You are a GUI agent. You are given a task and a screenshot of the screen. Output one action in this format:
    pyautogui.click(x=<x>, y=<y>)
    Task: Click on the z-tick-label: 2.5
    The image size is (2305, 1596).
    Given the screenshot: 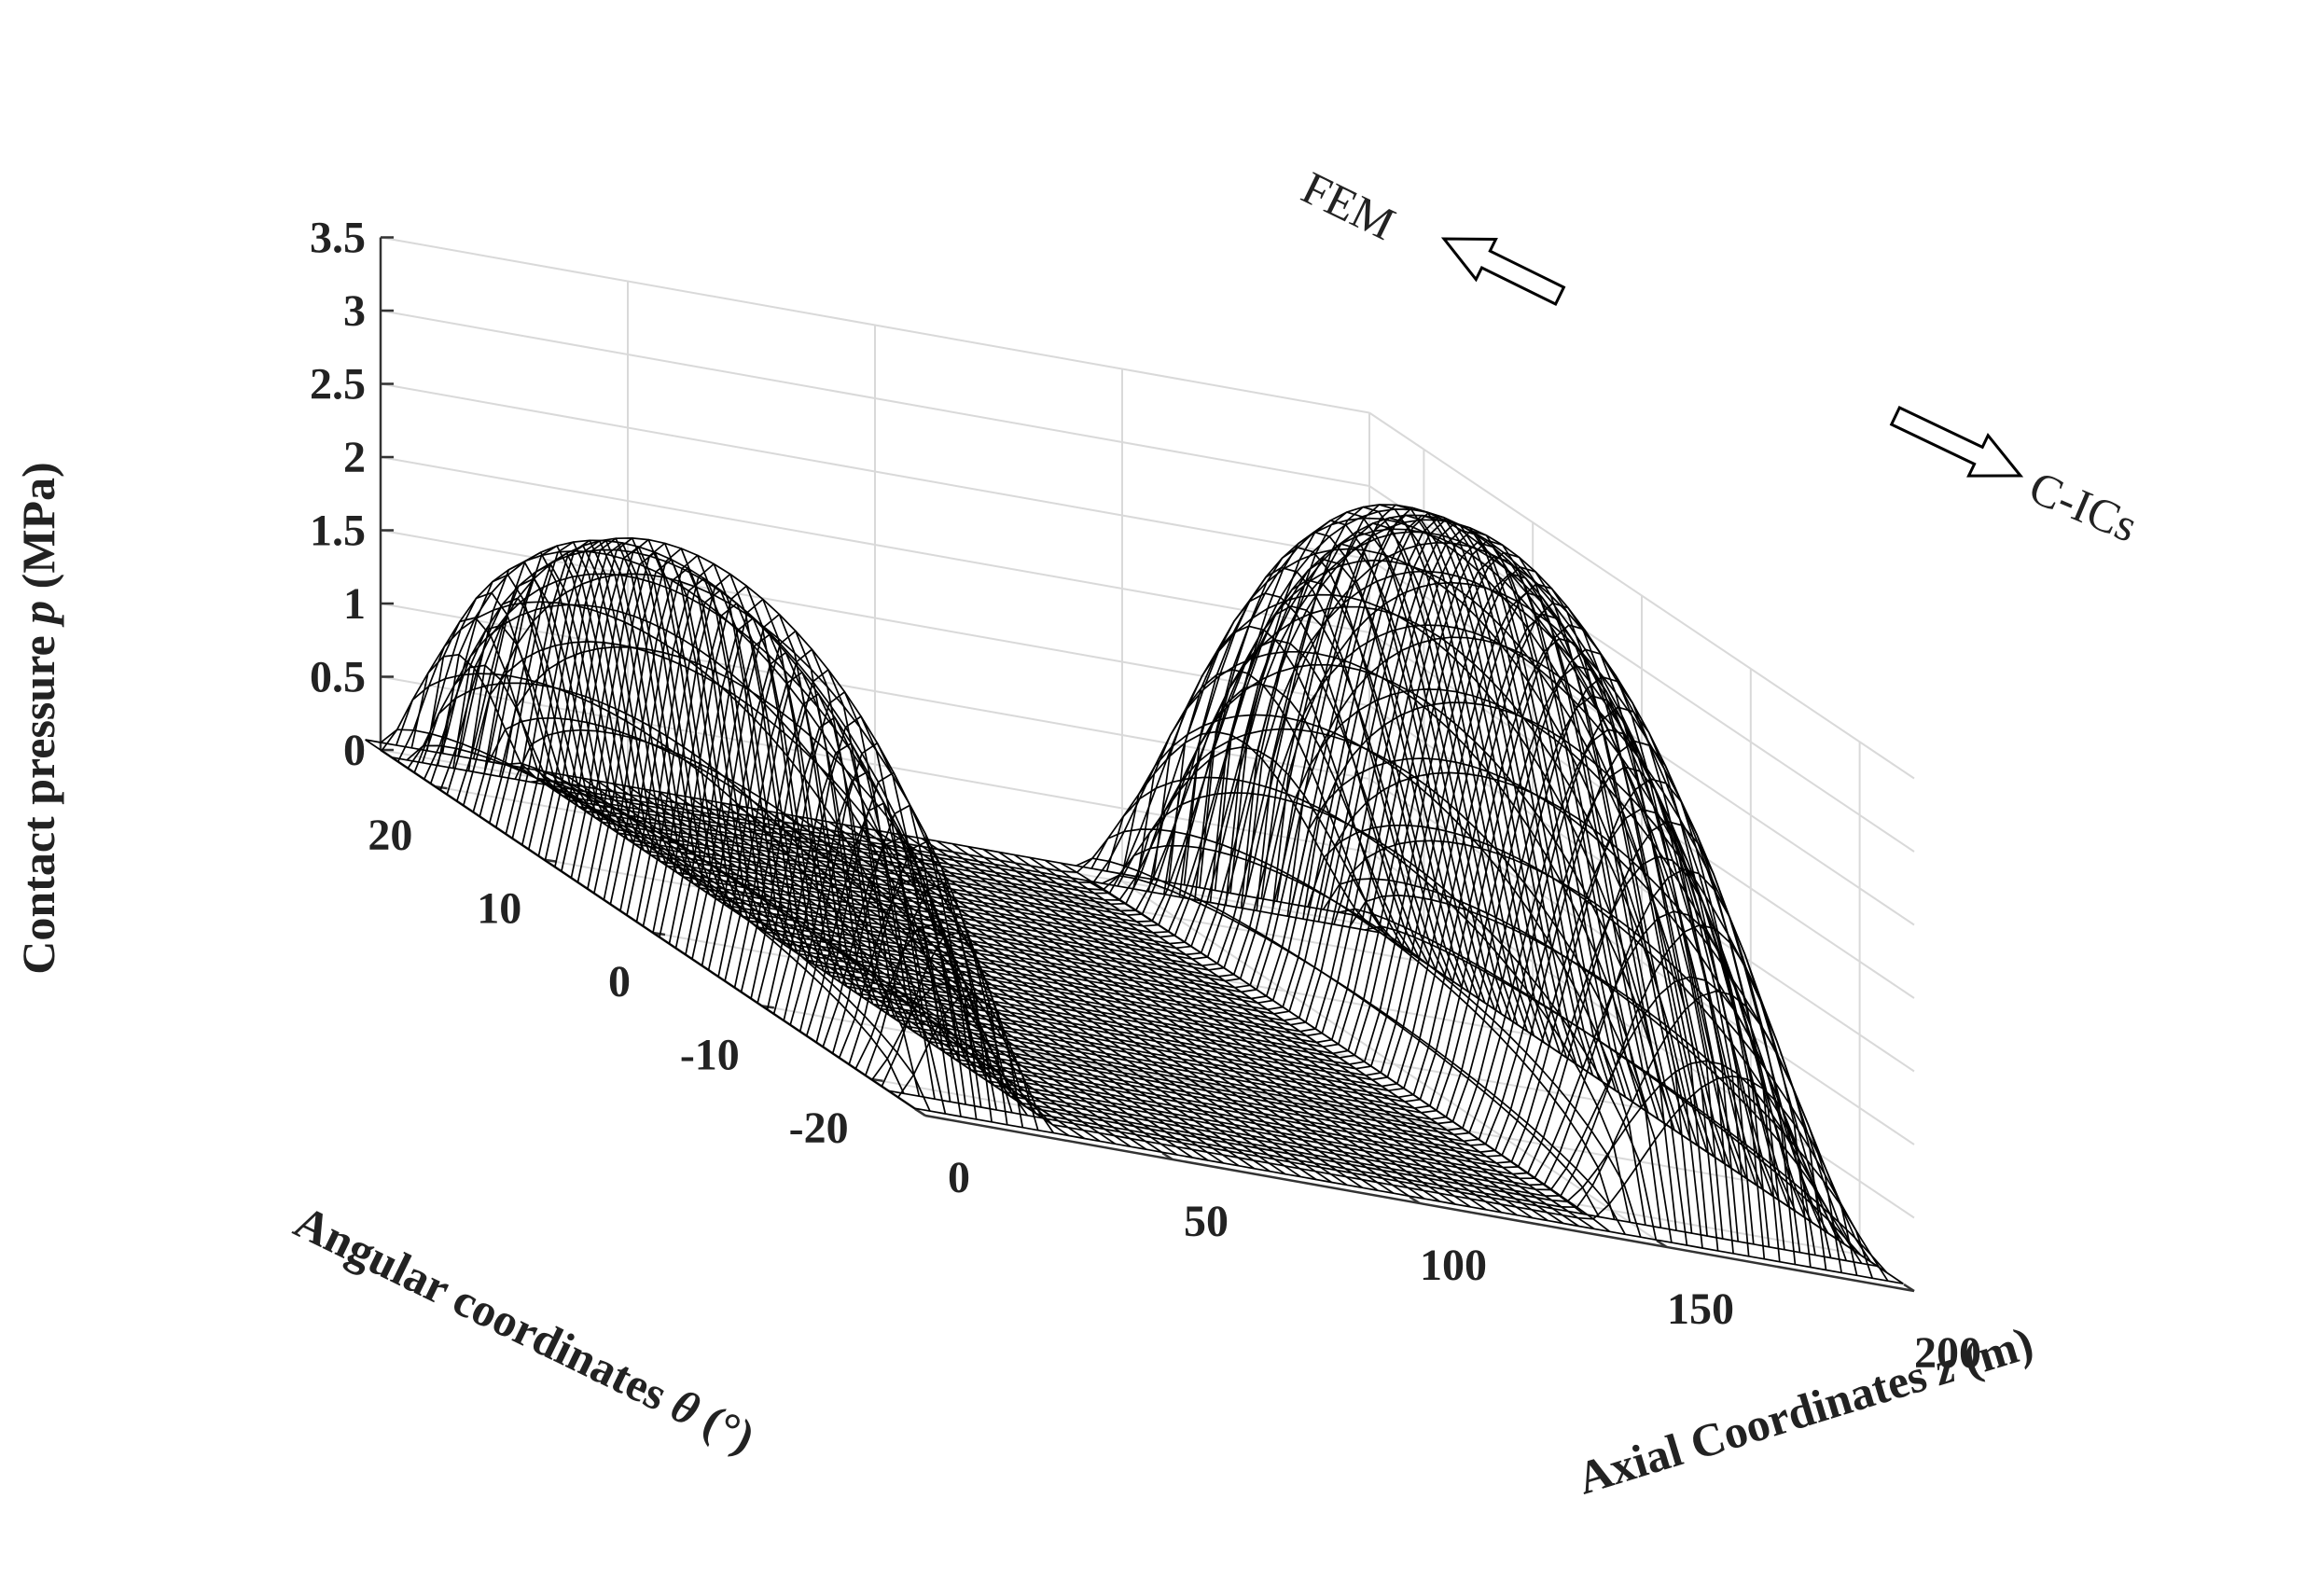 What is the action you would take?
    pyautogui.click(x=338, y=384)
    